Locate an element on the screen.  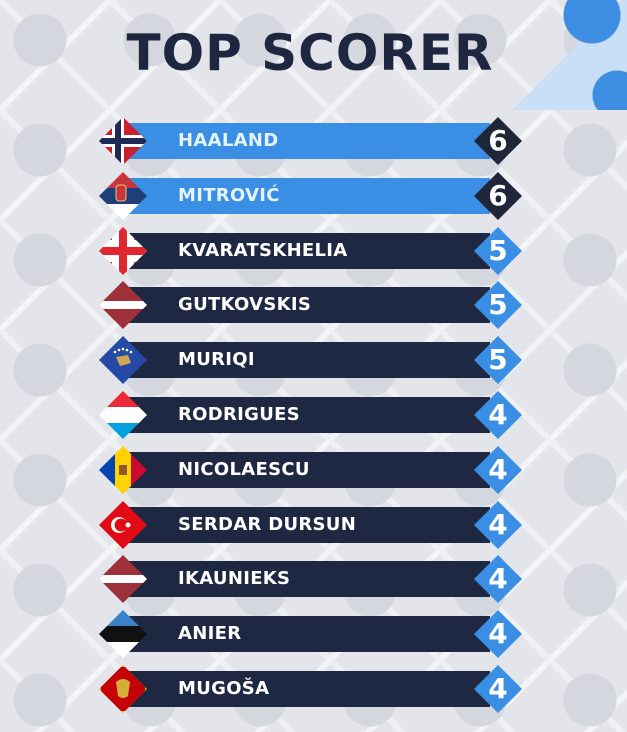
georgia-flag-icon is located at coordinates (123, 250).